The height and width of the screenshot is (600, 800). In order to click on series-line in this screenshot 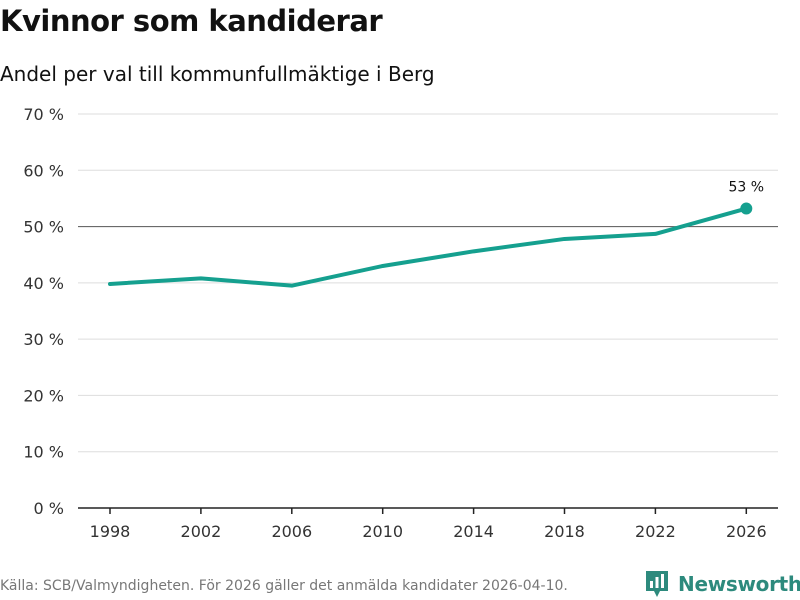, I will do `click(428, 247)`.